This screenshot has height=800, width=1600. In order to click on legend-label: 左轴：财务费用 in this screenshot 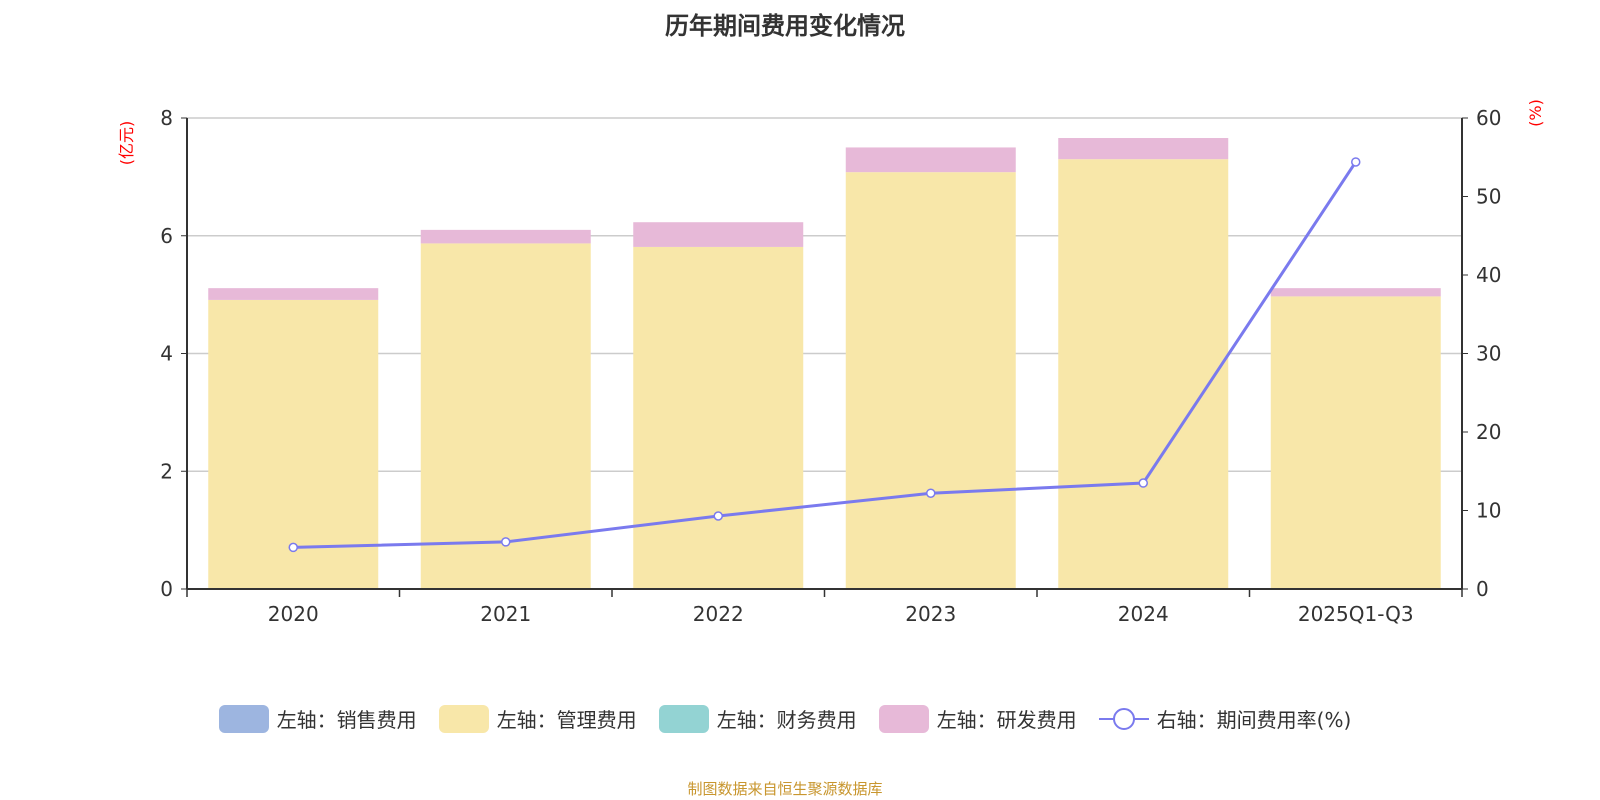, I will do `click(786, 720)`.